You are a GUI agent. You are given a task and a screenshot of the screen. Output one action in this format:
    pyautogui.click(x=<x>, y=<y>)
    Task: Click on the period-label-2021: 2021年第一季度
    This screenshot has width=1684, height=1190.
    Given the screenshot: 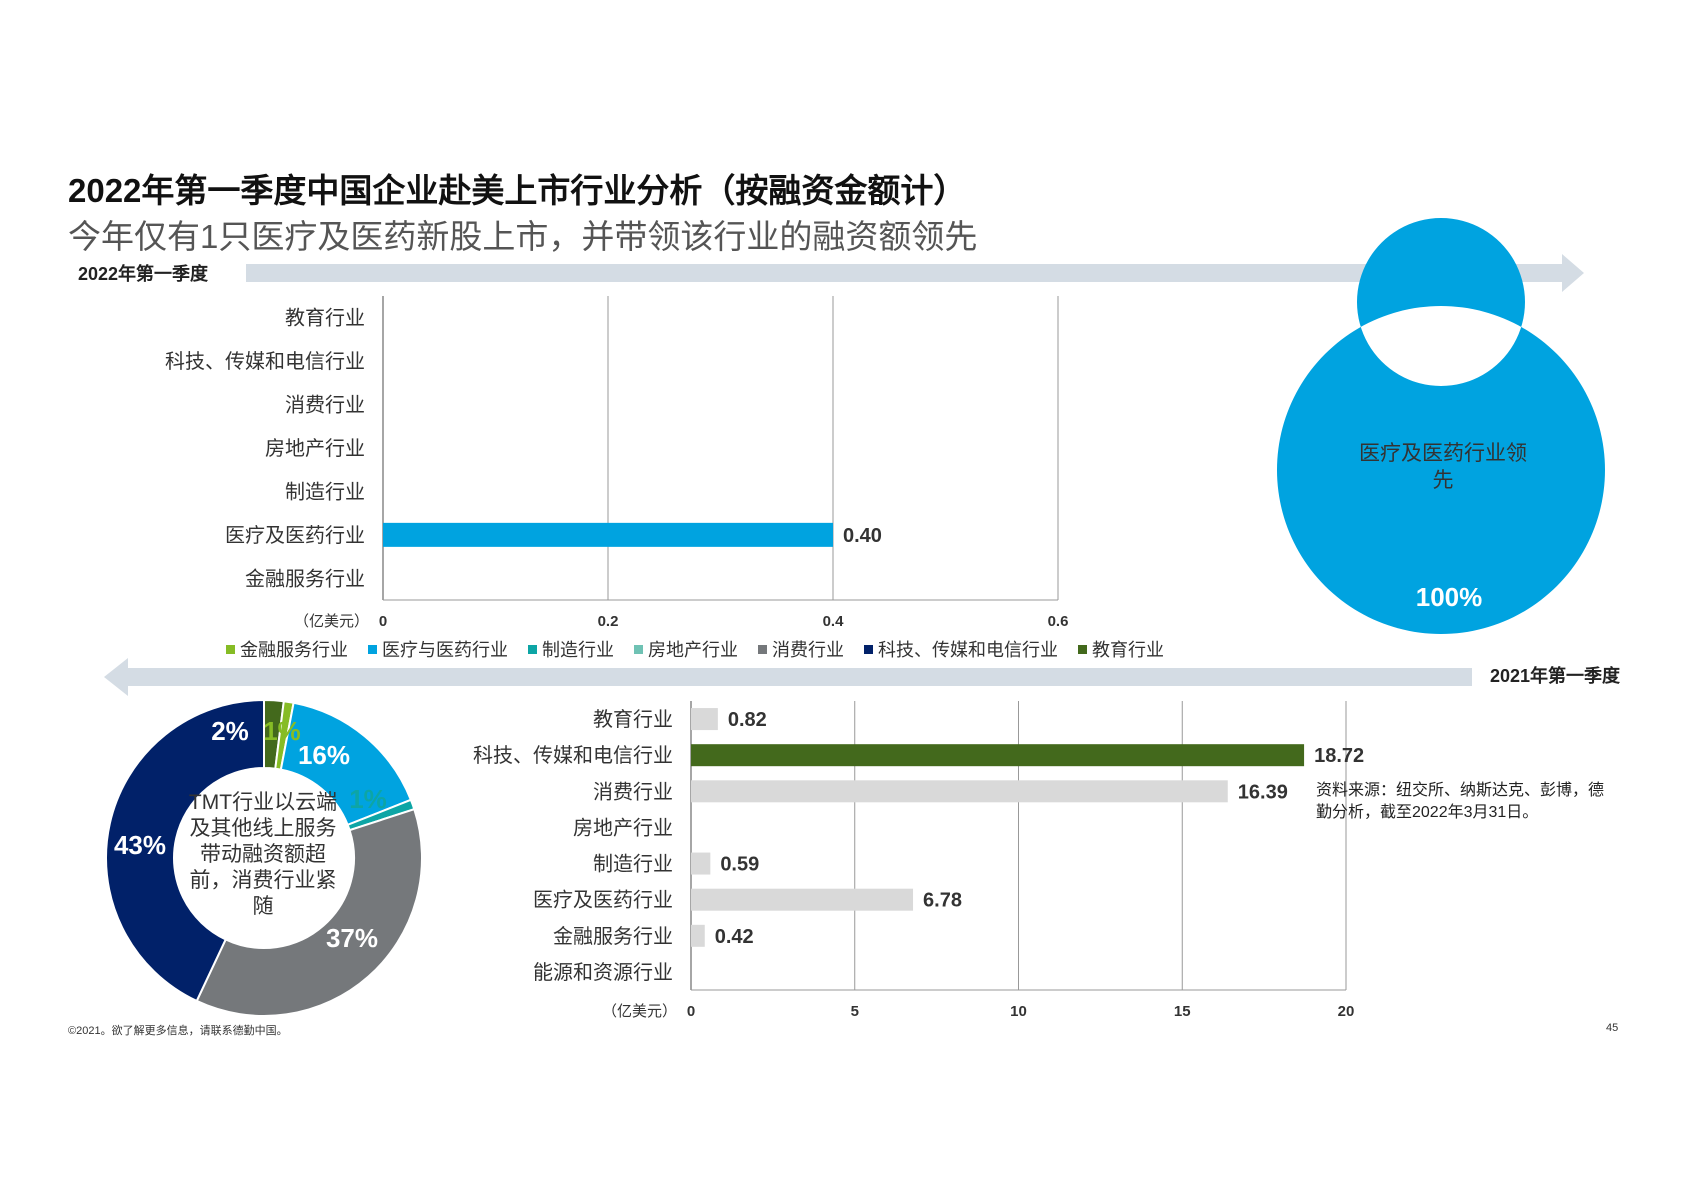 What is the action you would take?
    pyautogui.click(x=1555, y=676)
    